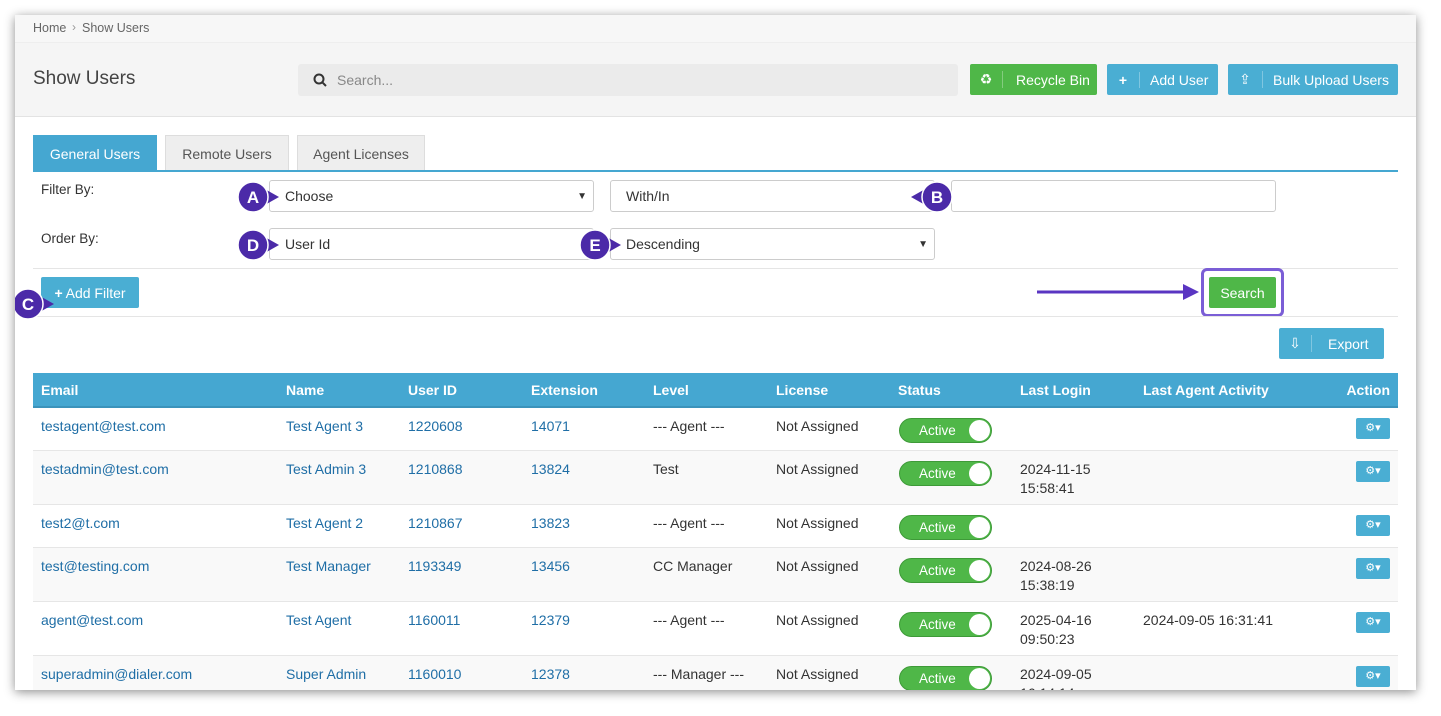  I want to click on table-cell: 14071, so click(550, 426).